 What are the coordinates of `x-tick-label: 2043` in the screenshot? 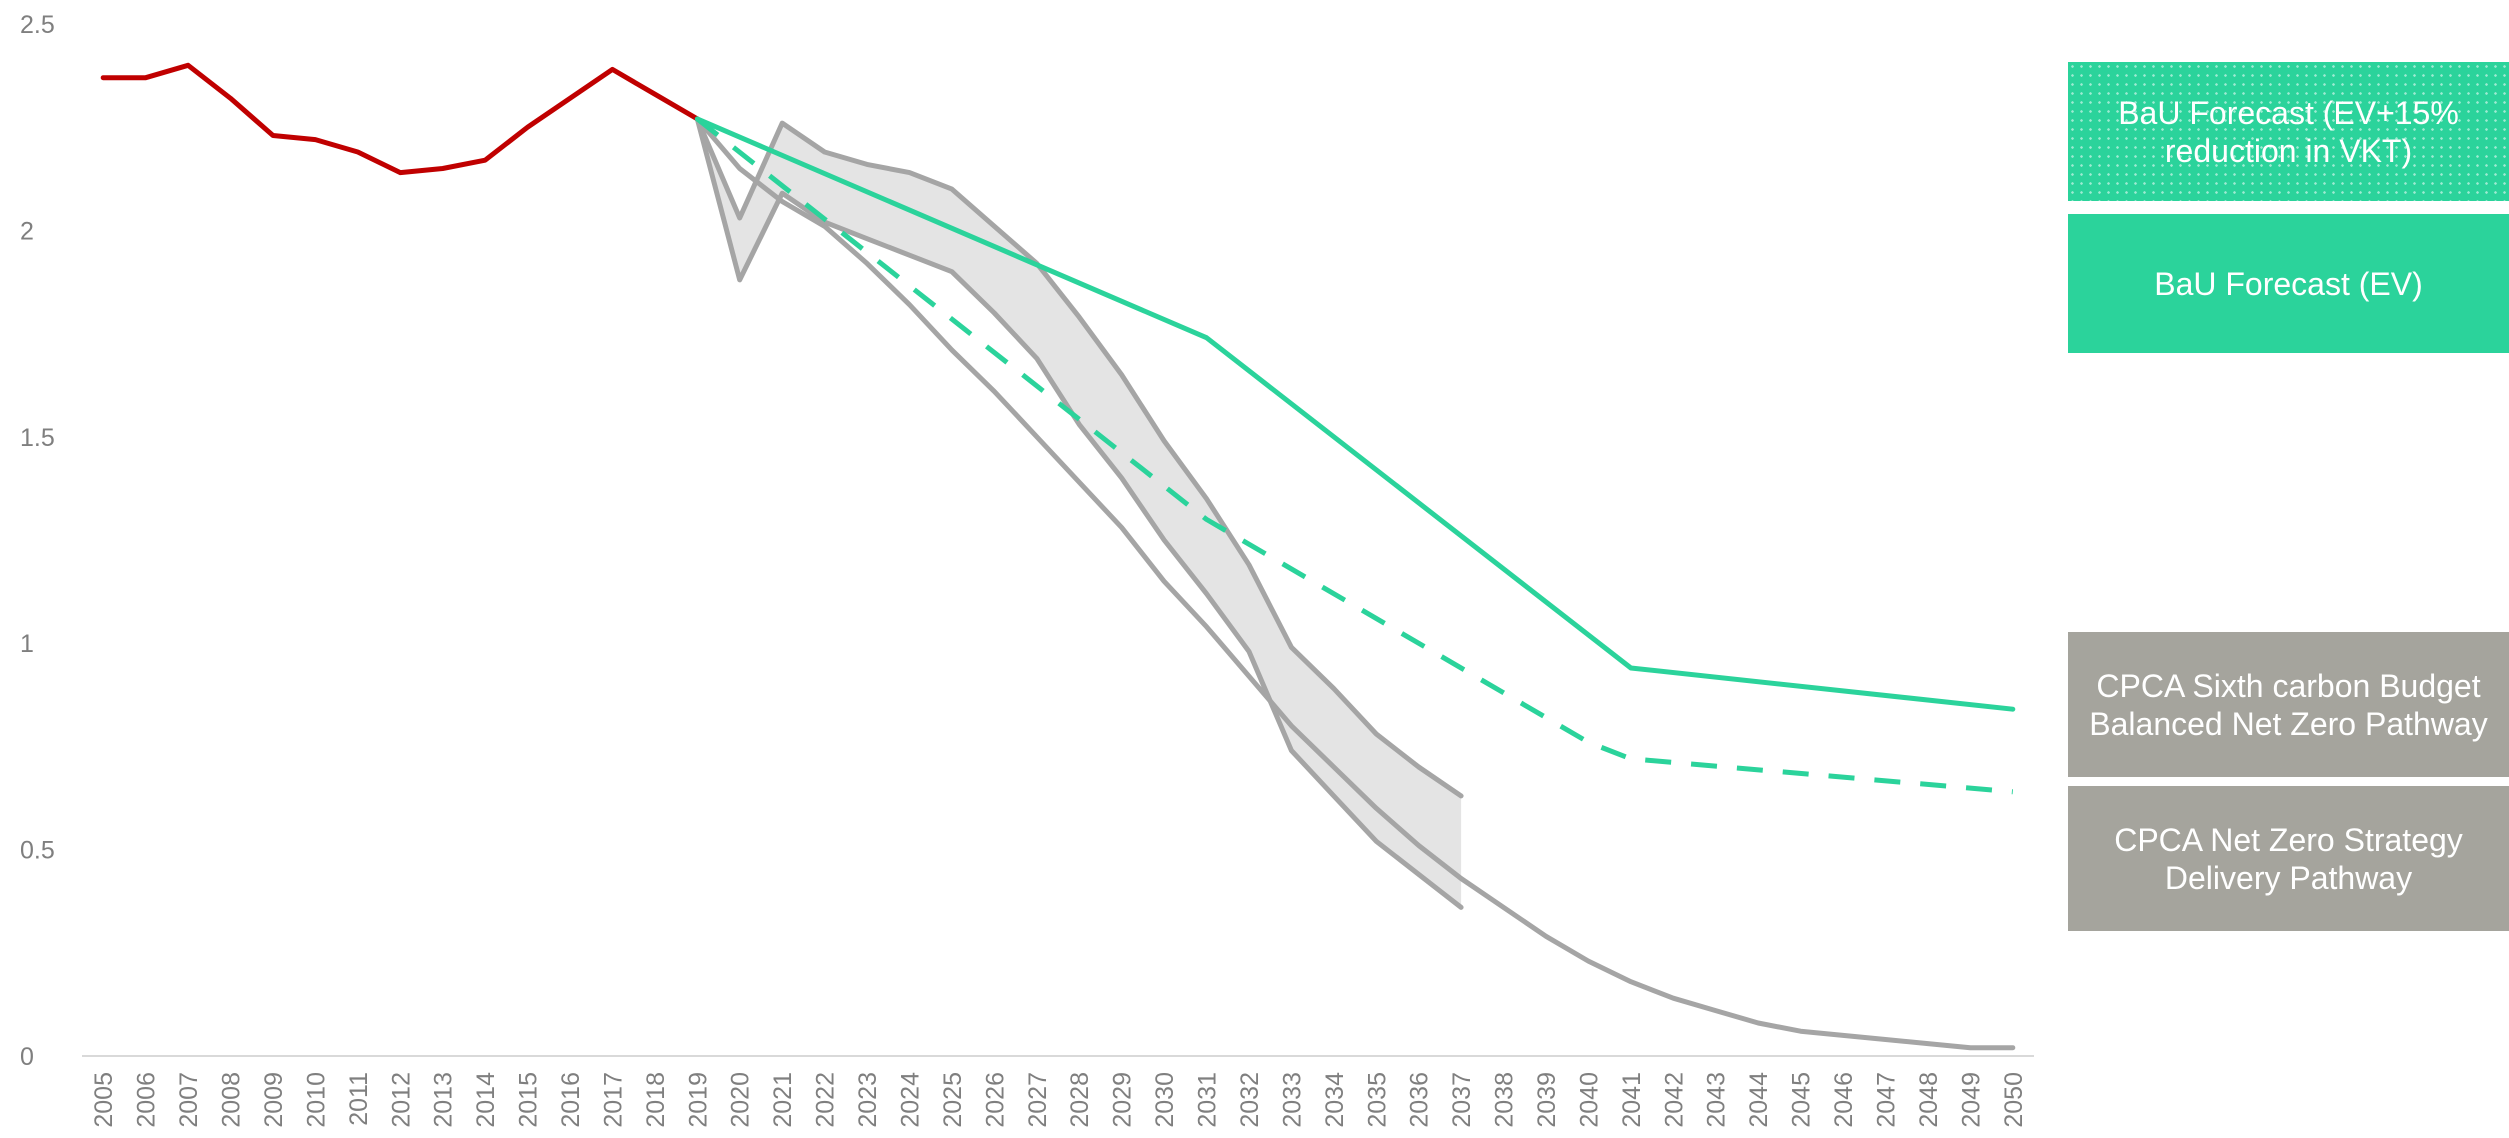 It's located at (1717, 1100).